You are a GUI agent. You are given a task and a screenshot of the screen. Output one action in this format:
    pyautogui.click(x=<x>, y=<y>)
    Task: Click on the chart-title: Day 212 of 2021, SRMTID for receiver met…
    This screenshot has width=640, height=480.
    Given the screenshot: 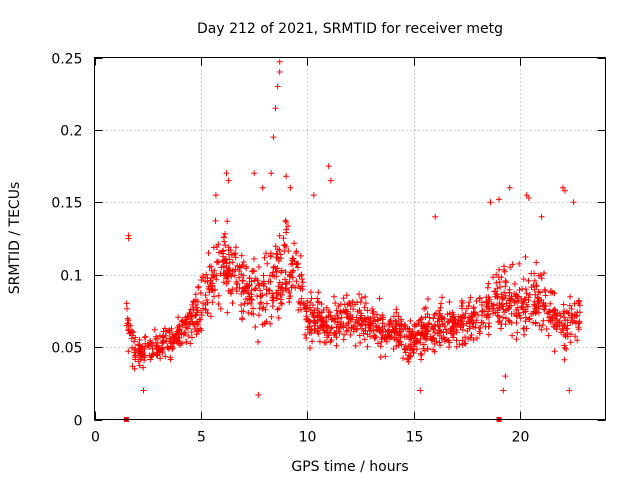 What is the action you would take?
    pyautogui.click(x=350, y=29)
    